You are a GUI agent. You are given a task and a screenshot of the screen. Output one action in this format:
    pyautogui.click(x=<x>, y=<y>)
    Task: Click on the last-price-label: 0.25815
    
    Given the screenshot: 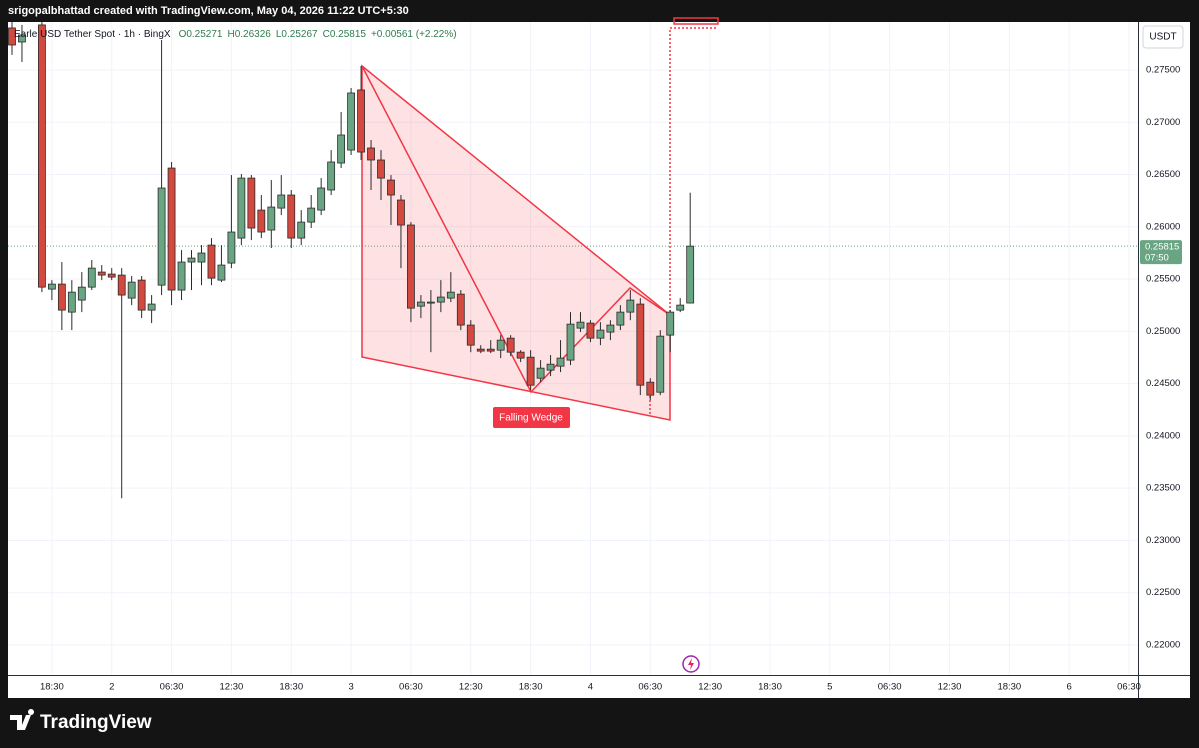 What is the action you would take?
    pyautogui.click(x=1162, y=247)
    